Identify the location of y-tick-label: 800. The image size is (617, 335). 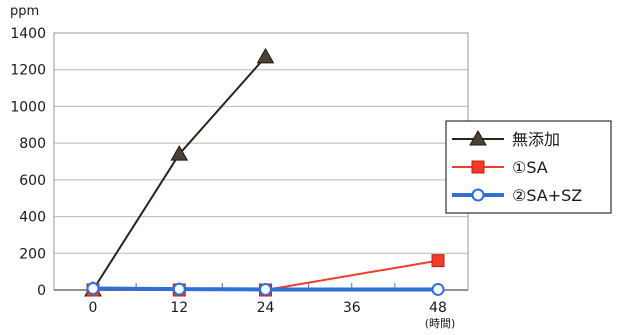
(32, 144).